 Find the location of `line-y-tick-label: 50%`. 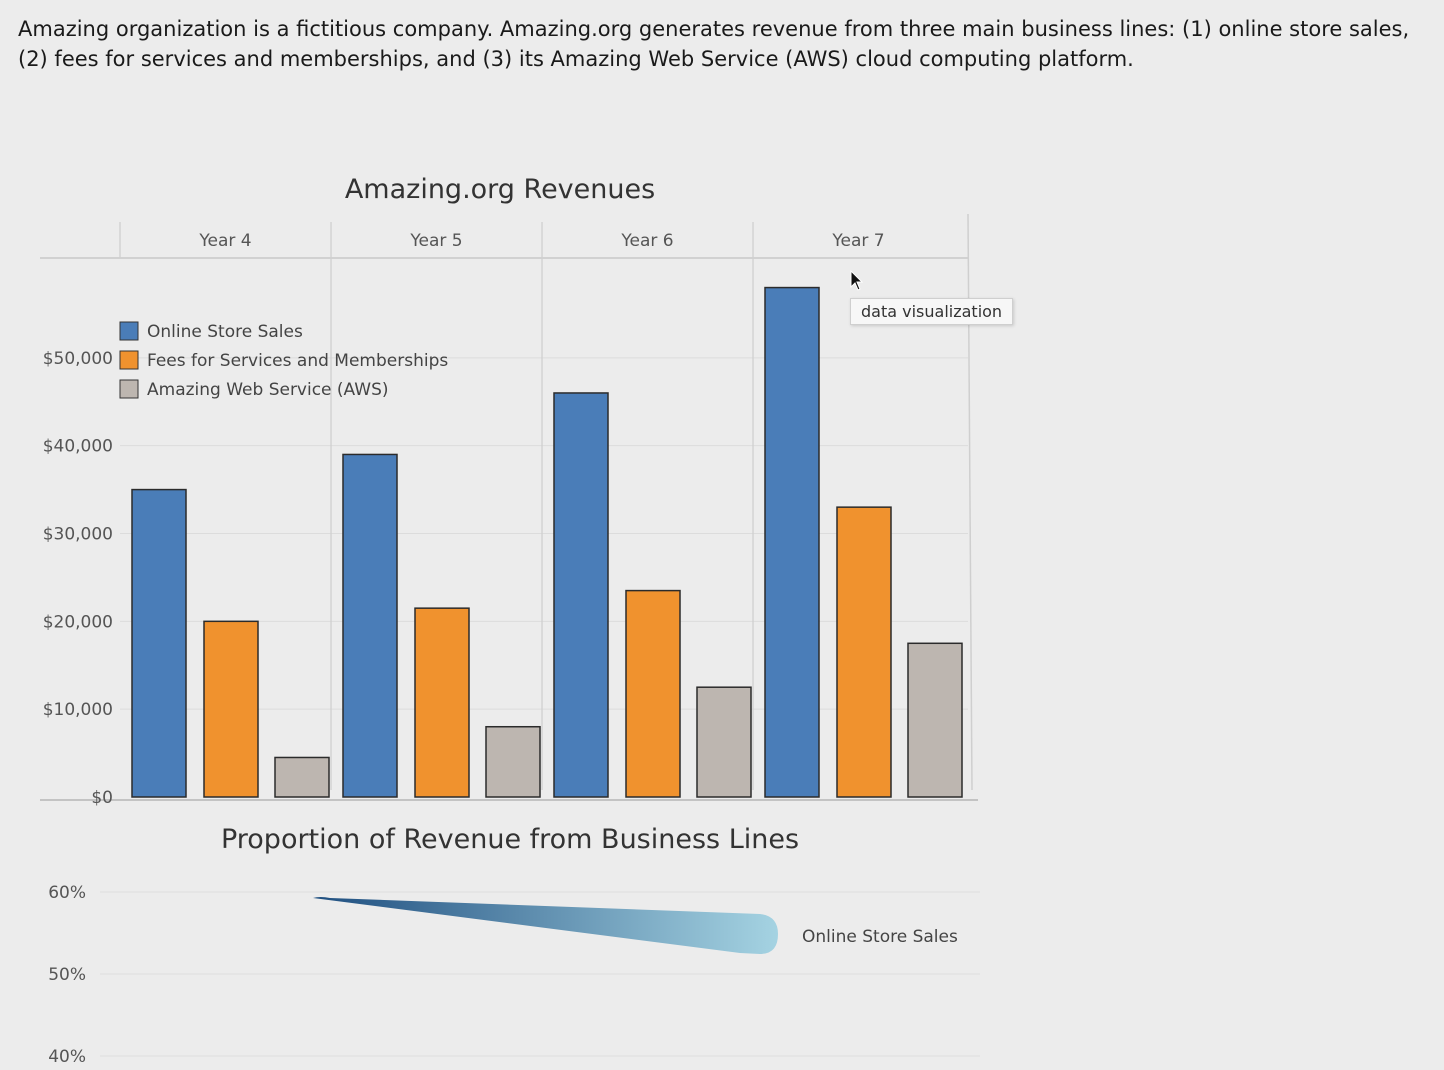

line-y-tick-label: 50% is located at coordinates (67, 975).